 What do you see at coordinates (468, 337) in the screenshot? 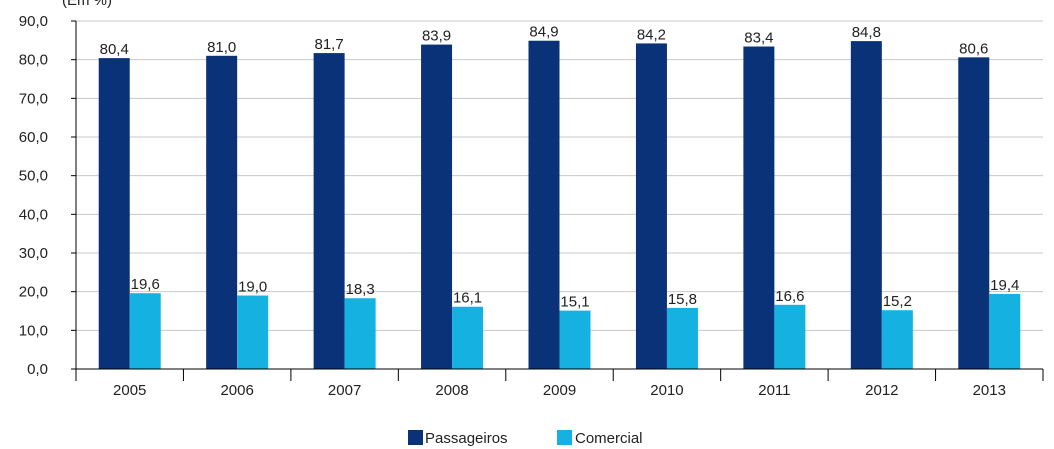
I see `bar-comercial-2008` at bounding box center [468, 337].